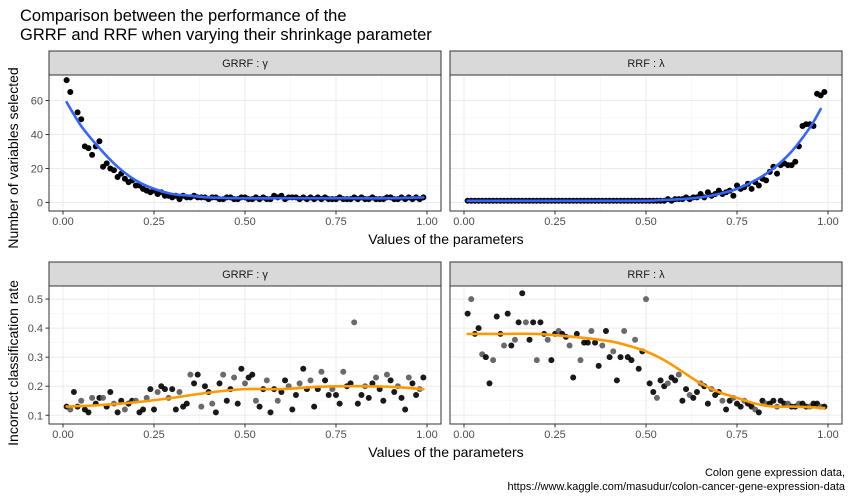 Image resolution: width=852 pixels, height=500 pixels. Describe the element at coordinates (245, 63) in the screenshot. I see `facet-strip` at that location.